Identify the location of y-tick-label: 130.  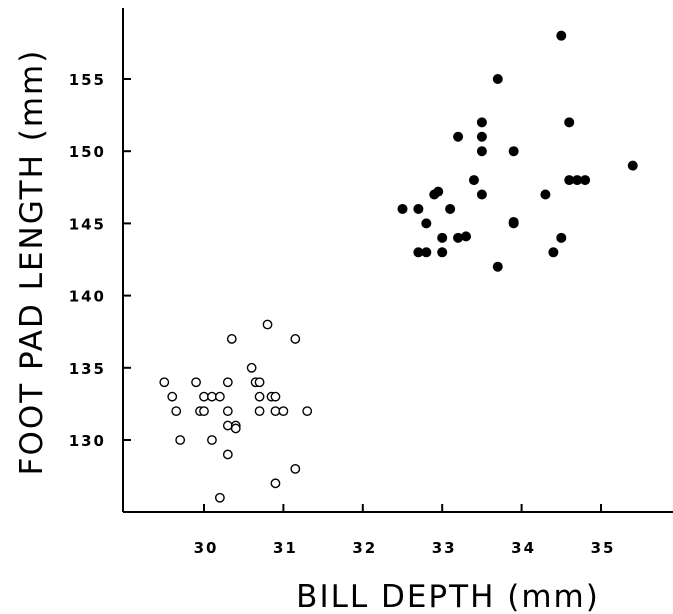
(87, 441).